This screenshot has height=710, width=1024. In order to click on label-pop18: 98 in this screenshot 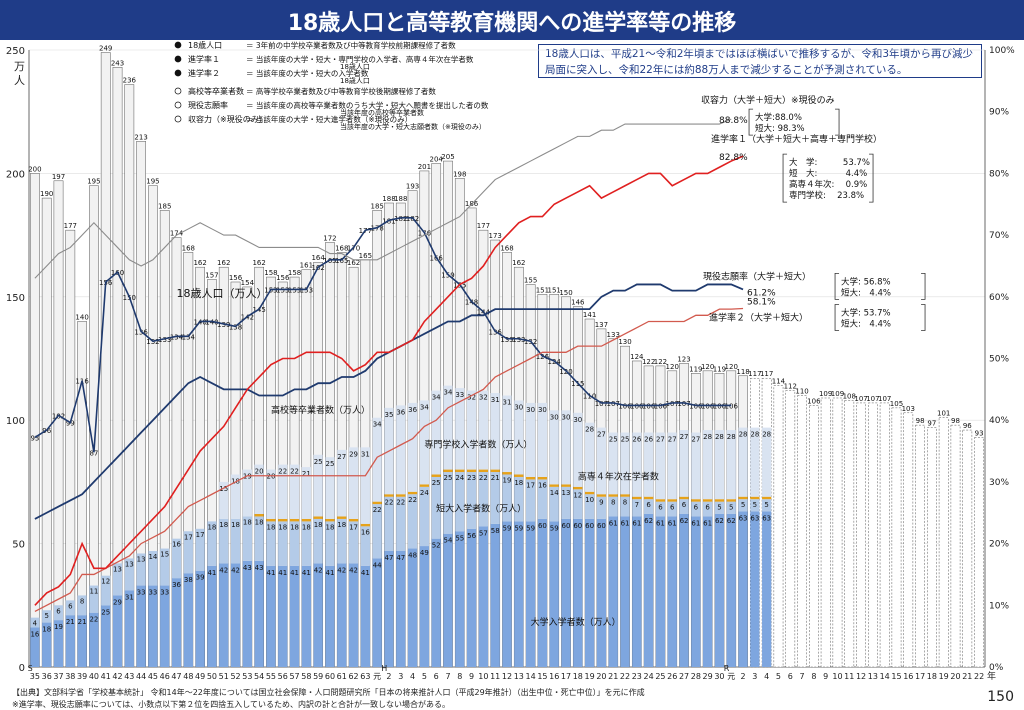, I will do `click(920, 421)`.